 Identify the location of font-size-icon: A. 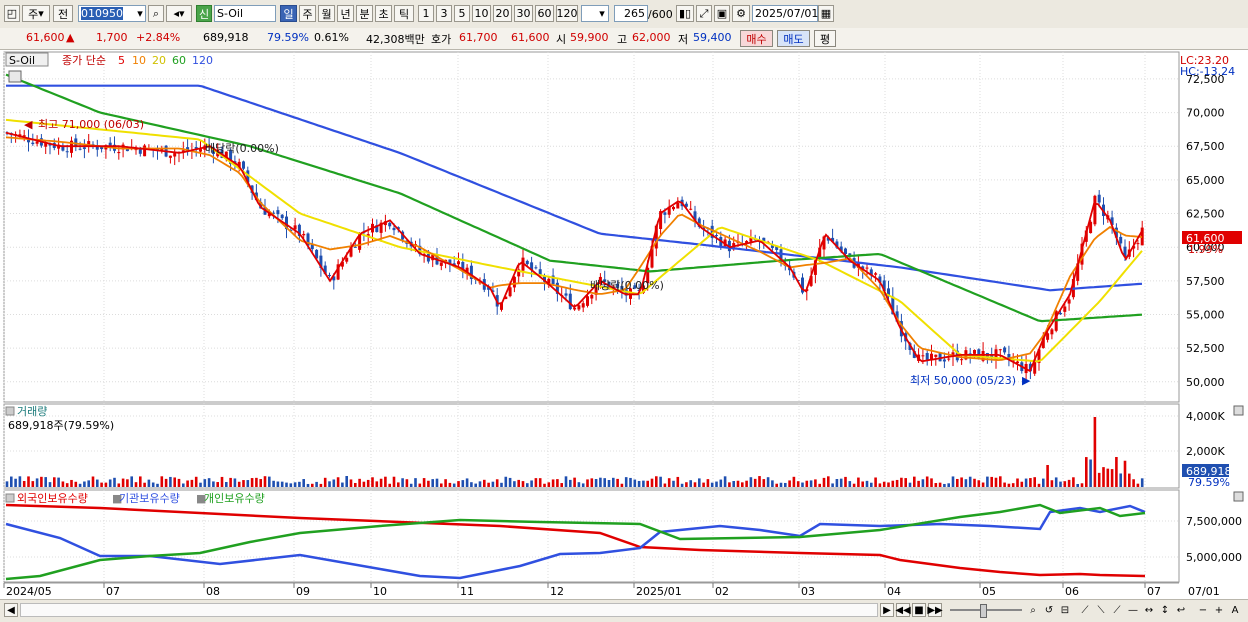
(1235, 610).